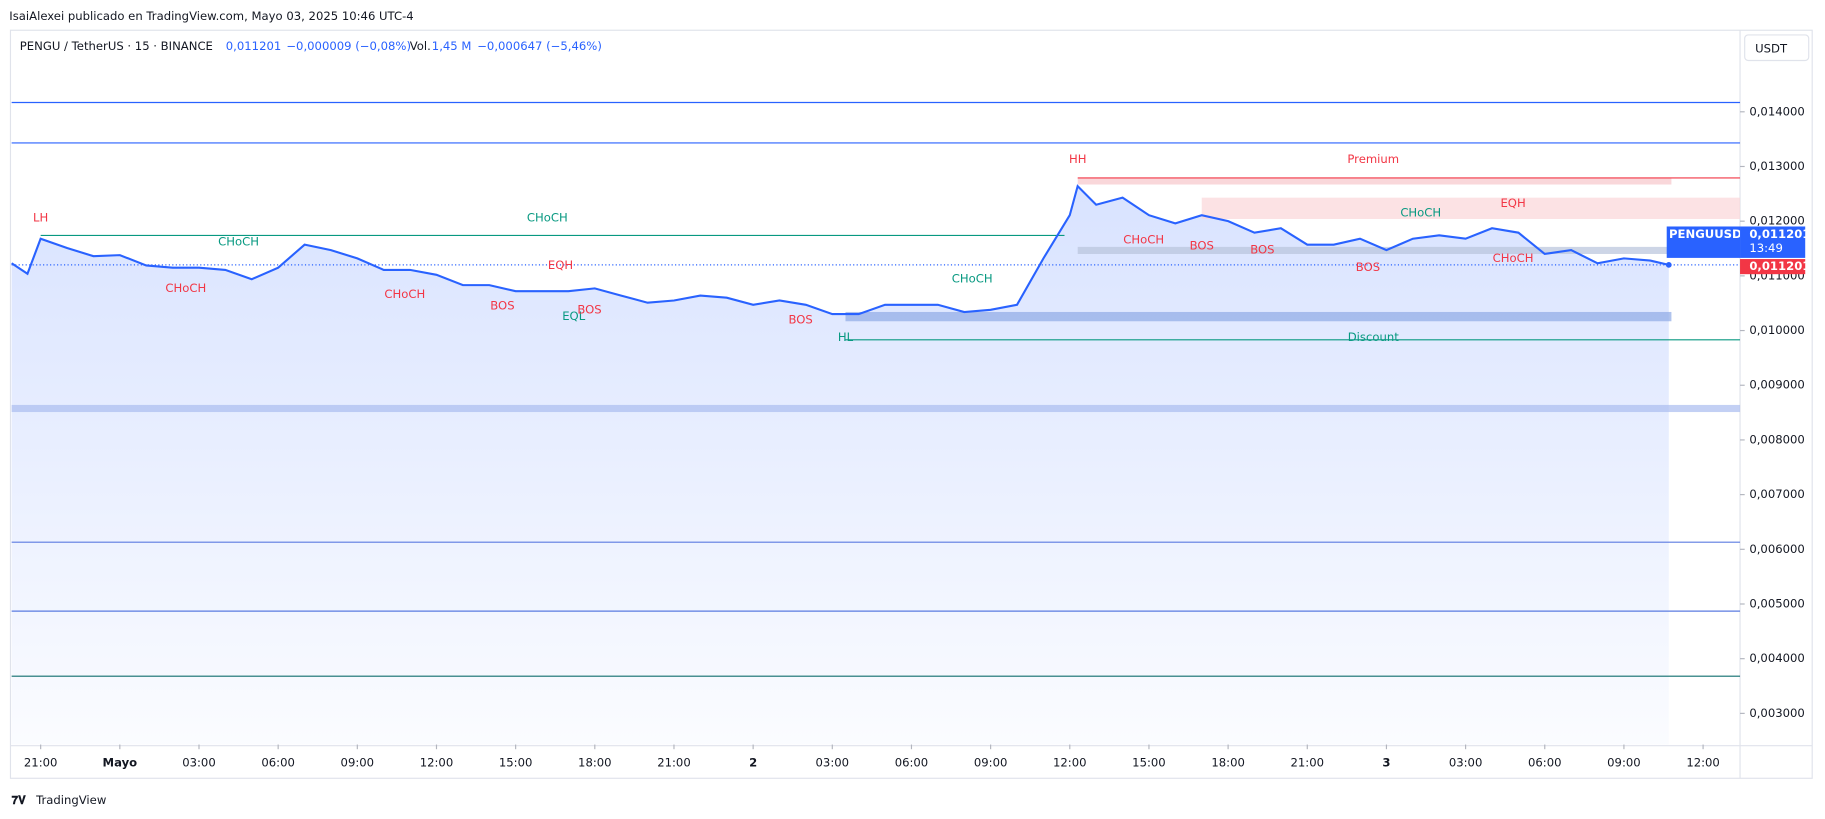 The width and height of the screenshot is (1825, 819). Describe the element at coordinates (420, 46) in the screenshot. I see `vol-label: Vol.` at that location.